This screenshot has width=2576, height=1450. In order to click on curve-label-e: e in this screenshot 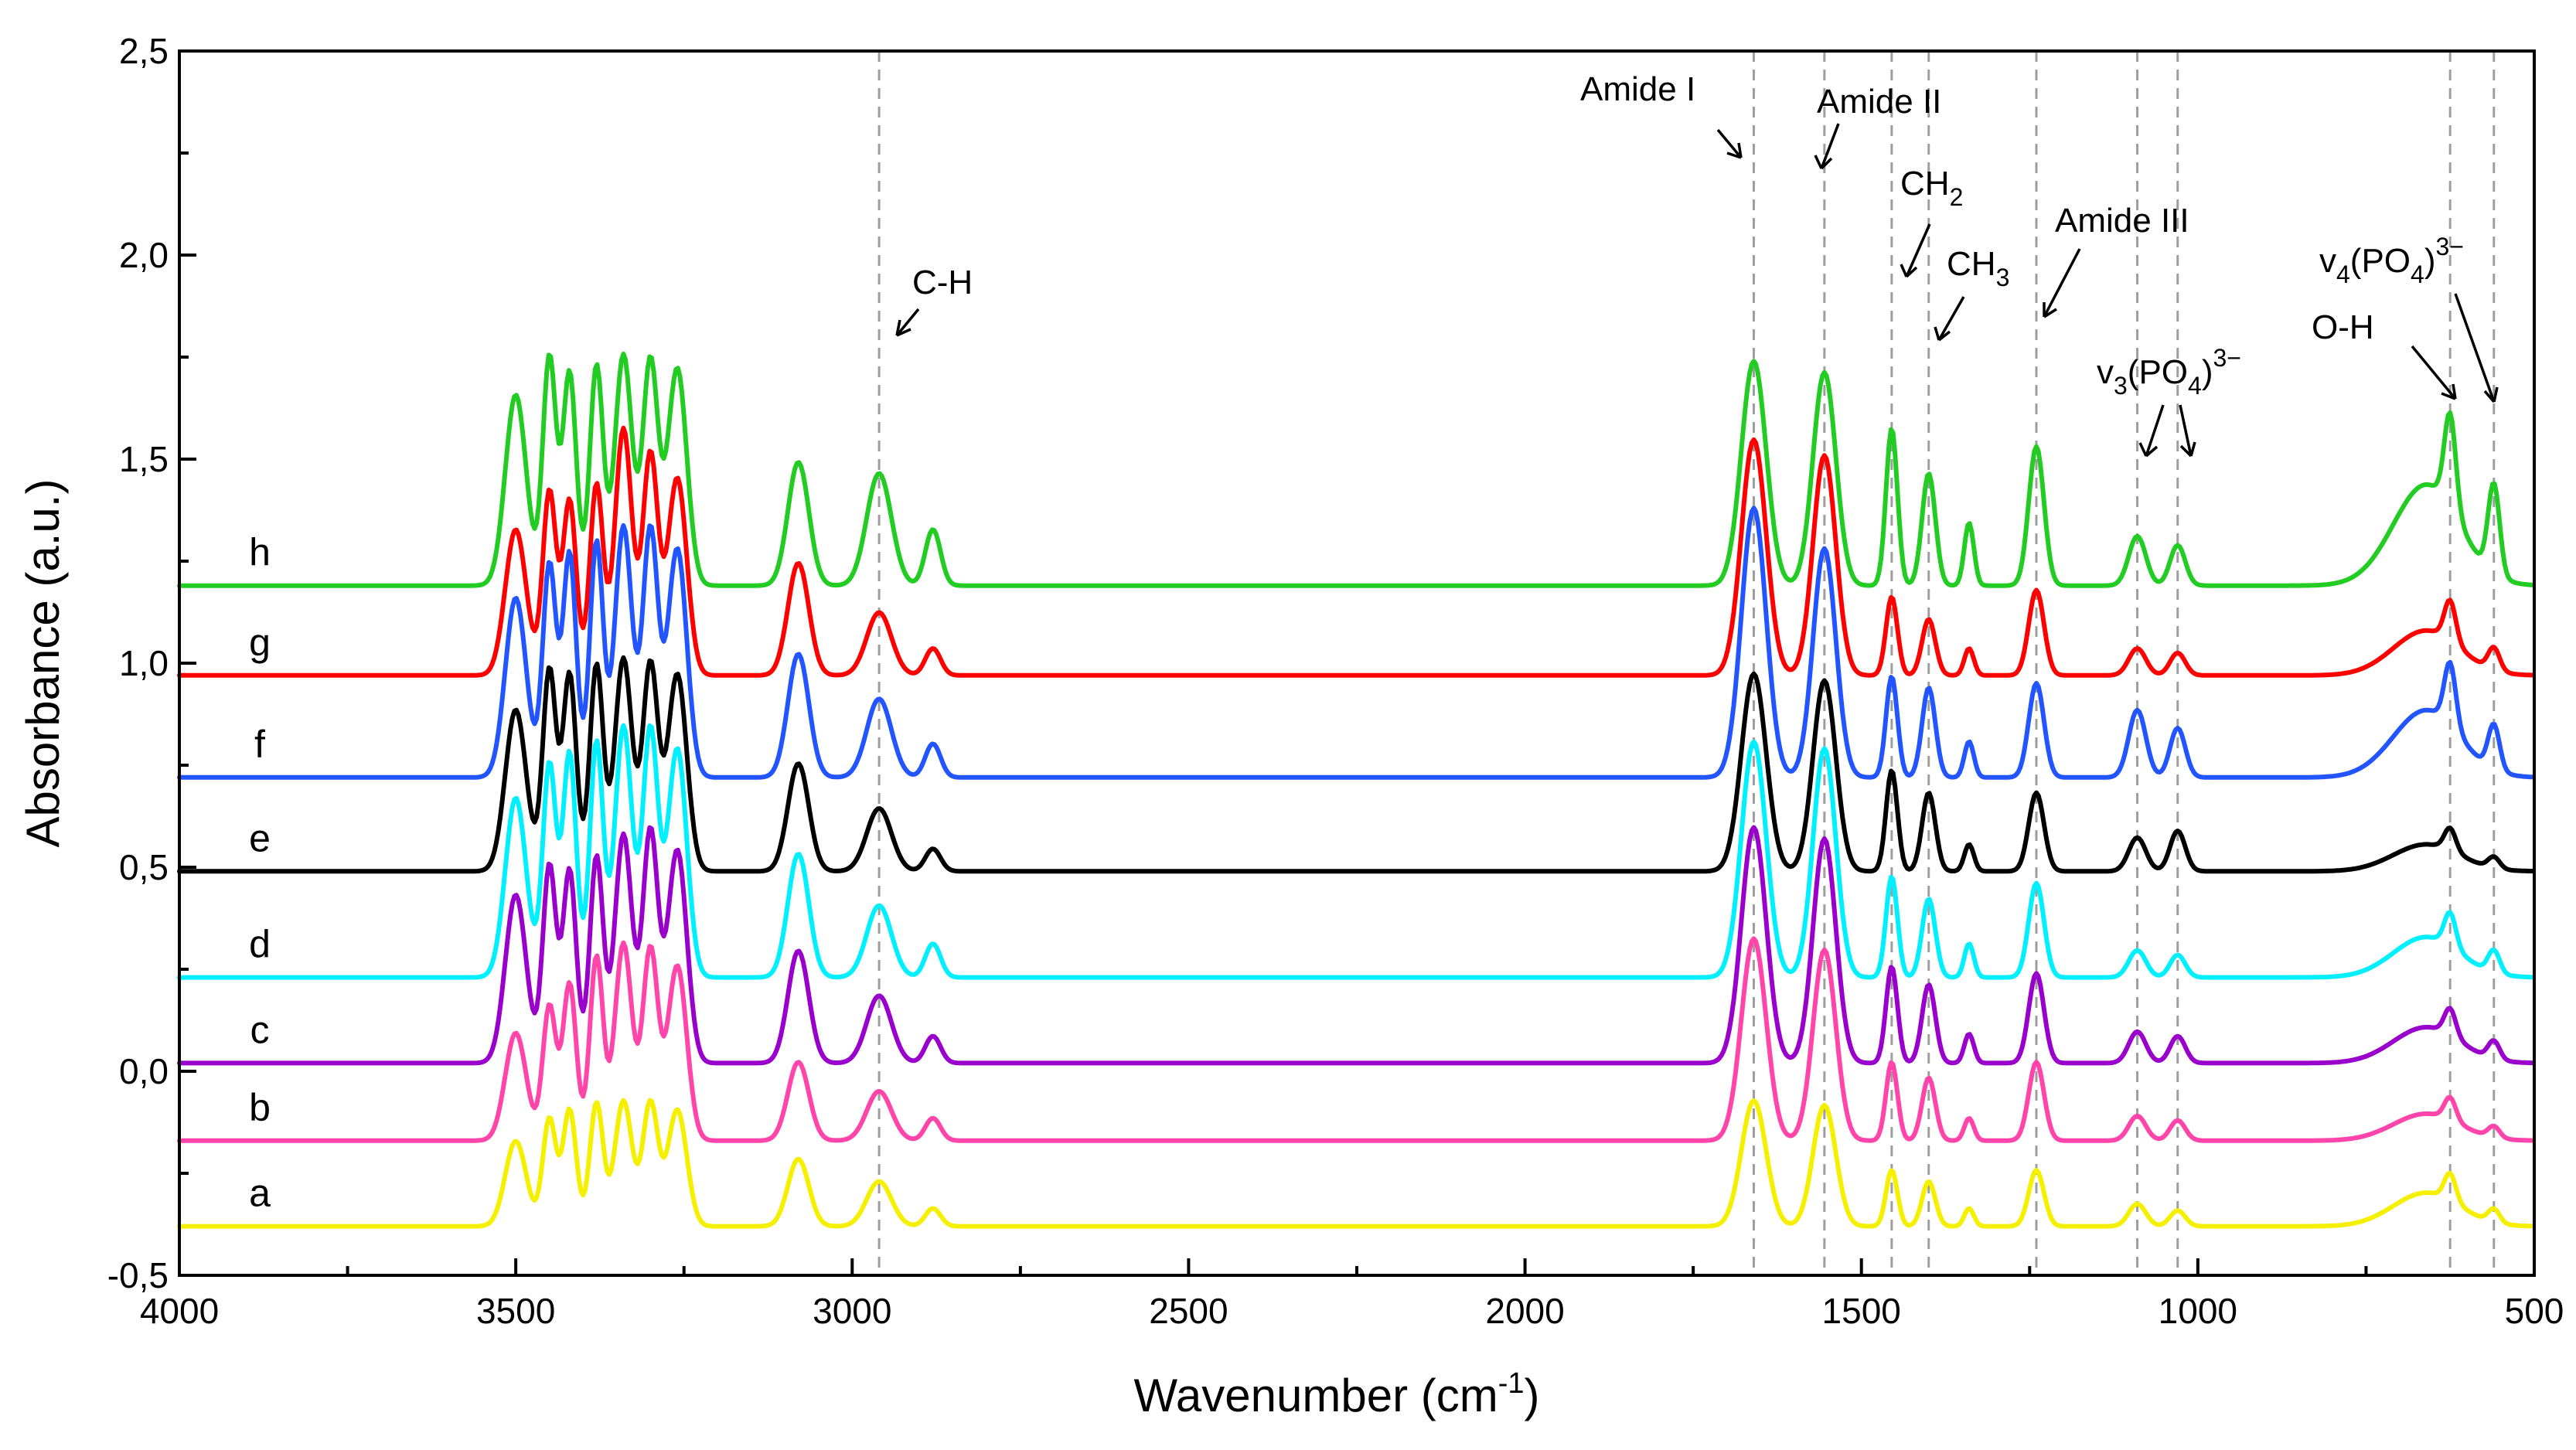, I will do `click(260, 838)`.